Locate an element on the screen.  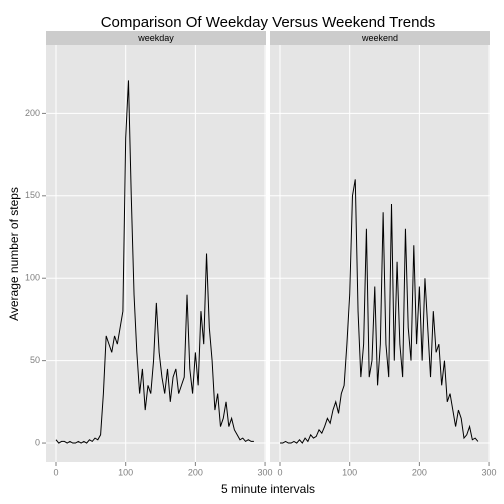
strip-label: weekend is located at coordinates (379, 38).